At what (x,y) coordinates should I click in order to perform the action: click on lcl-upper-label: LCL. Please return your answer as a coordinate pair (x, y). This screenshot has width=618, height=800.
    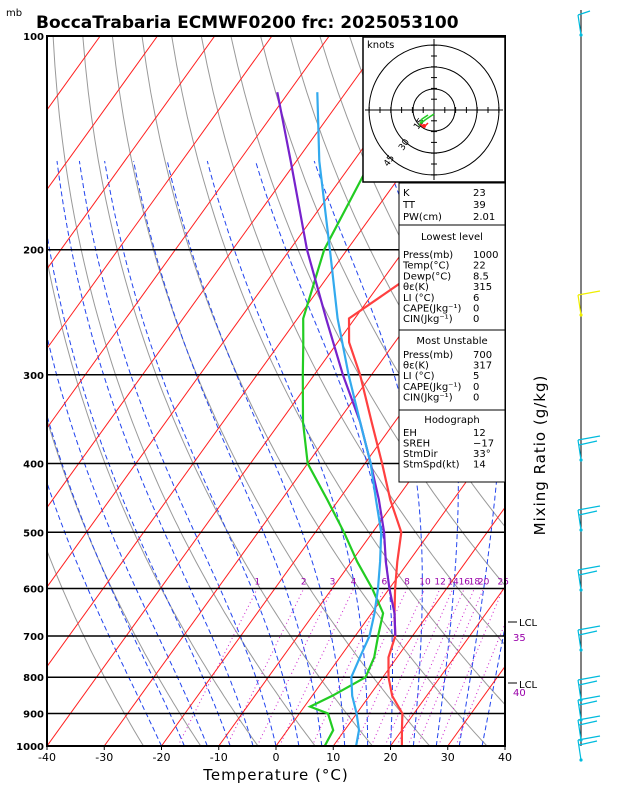
    Looking at the image, I should click on (528, 623).